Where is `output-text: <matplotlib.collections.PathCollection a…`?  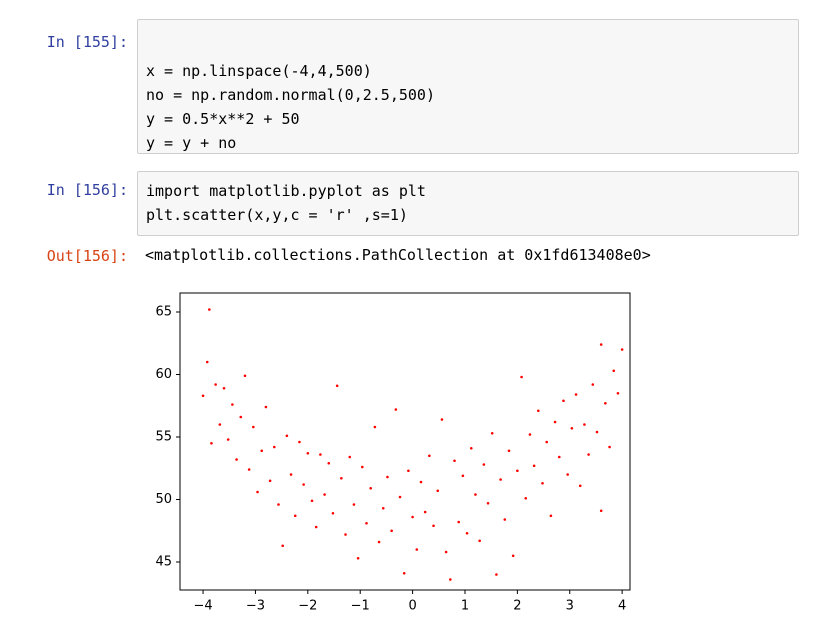
output-text: <matplotlib.collections.PathCollection a… is located at coordinates (398, 255).